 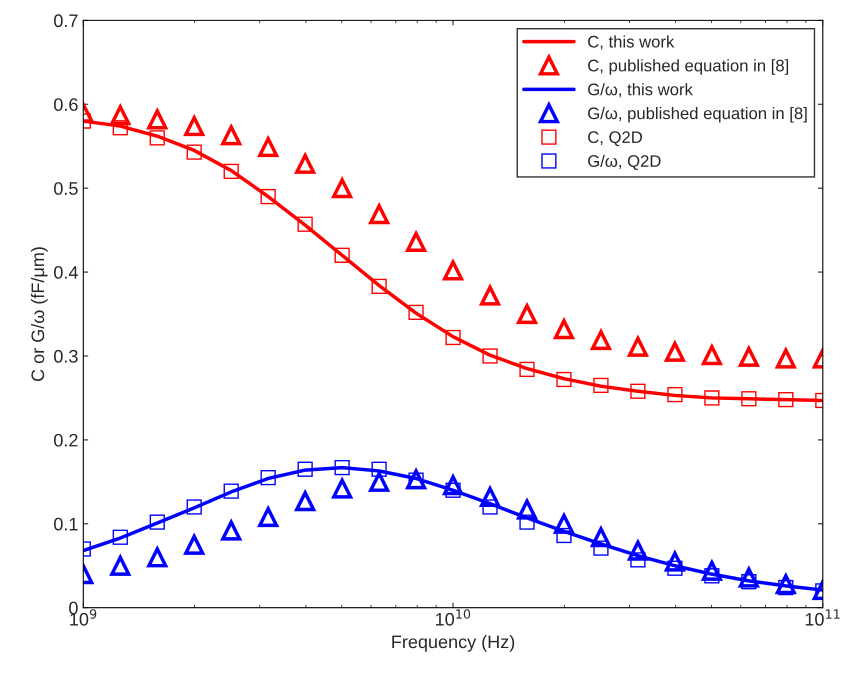 I want to click on x-tick-label: 10$^{10}$, so click(x=453, y=617).